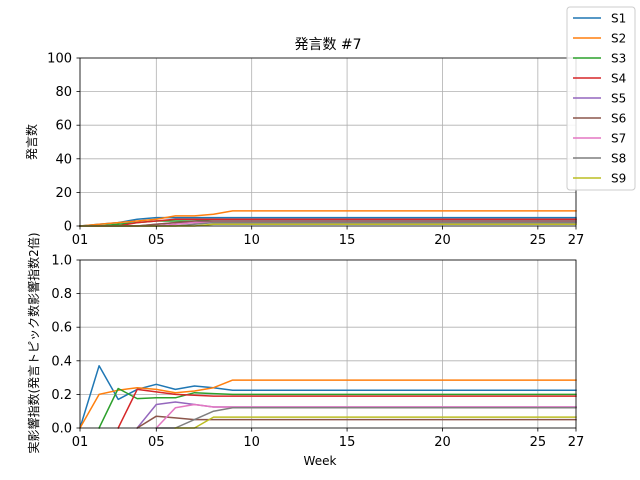  I want to click on legend: S1 S2 S3 S4 S5 S6 S7 S8 S9, so click(601, 98).